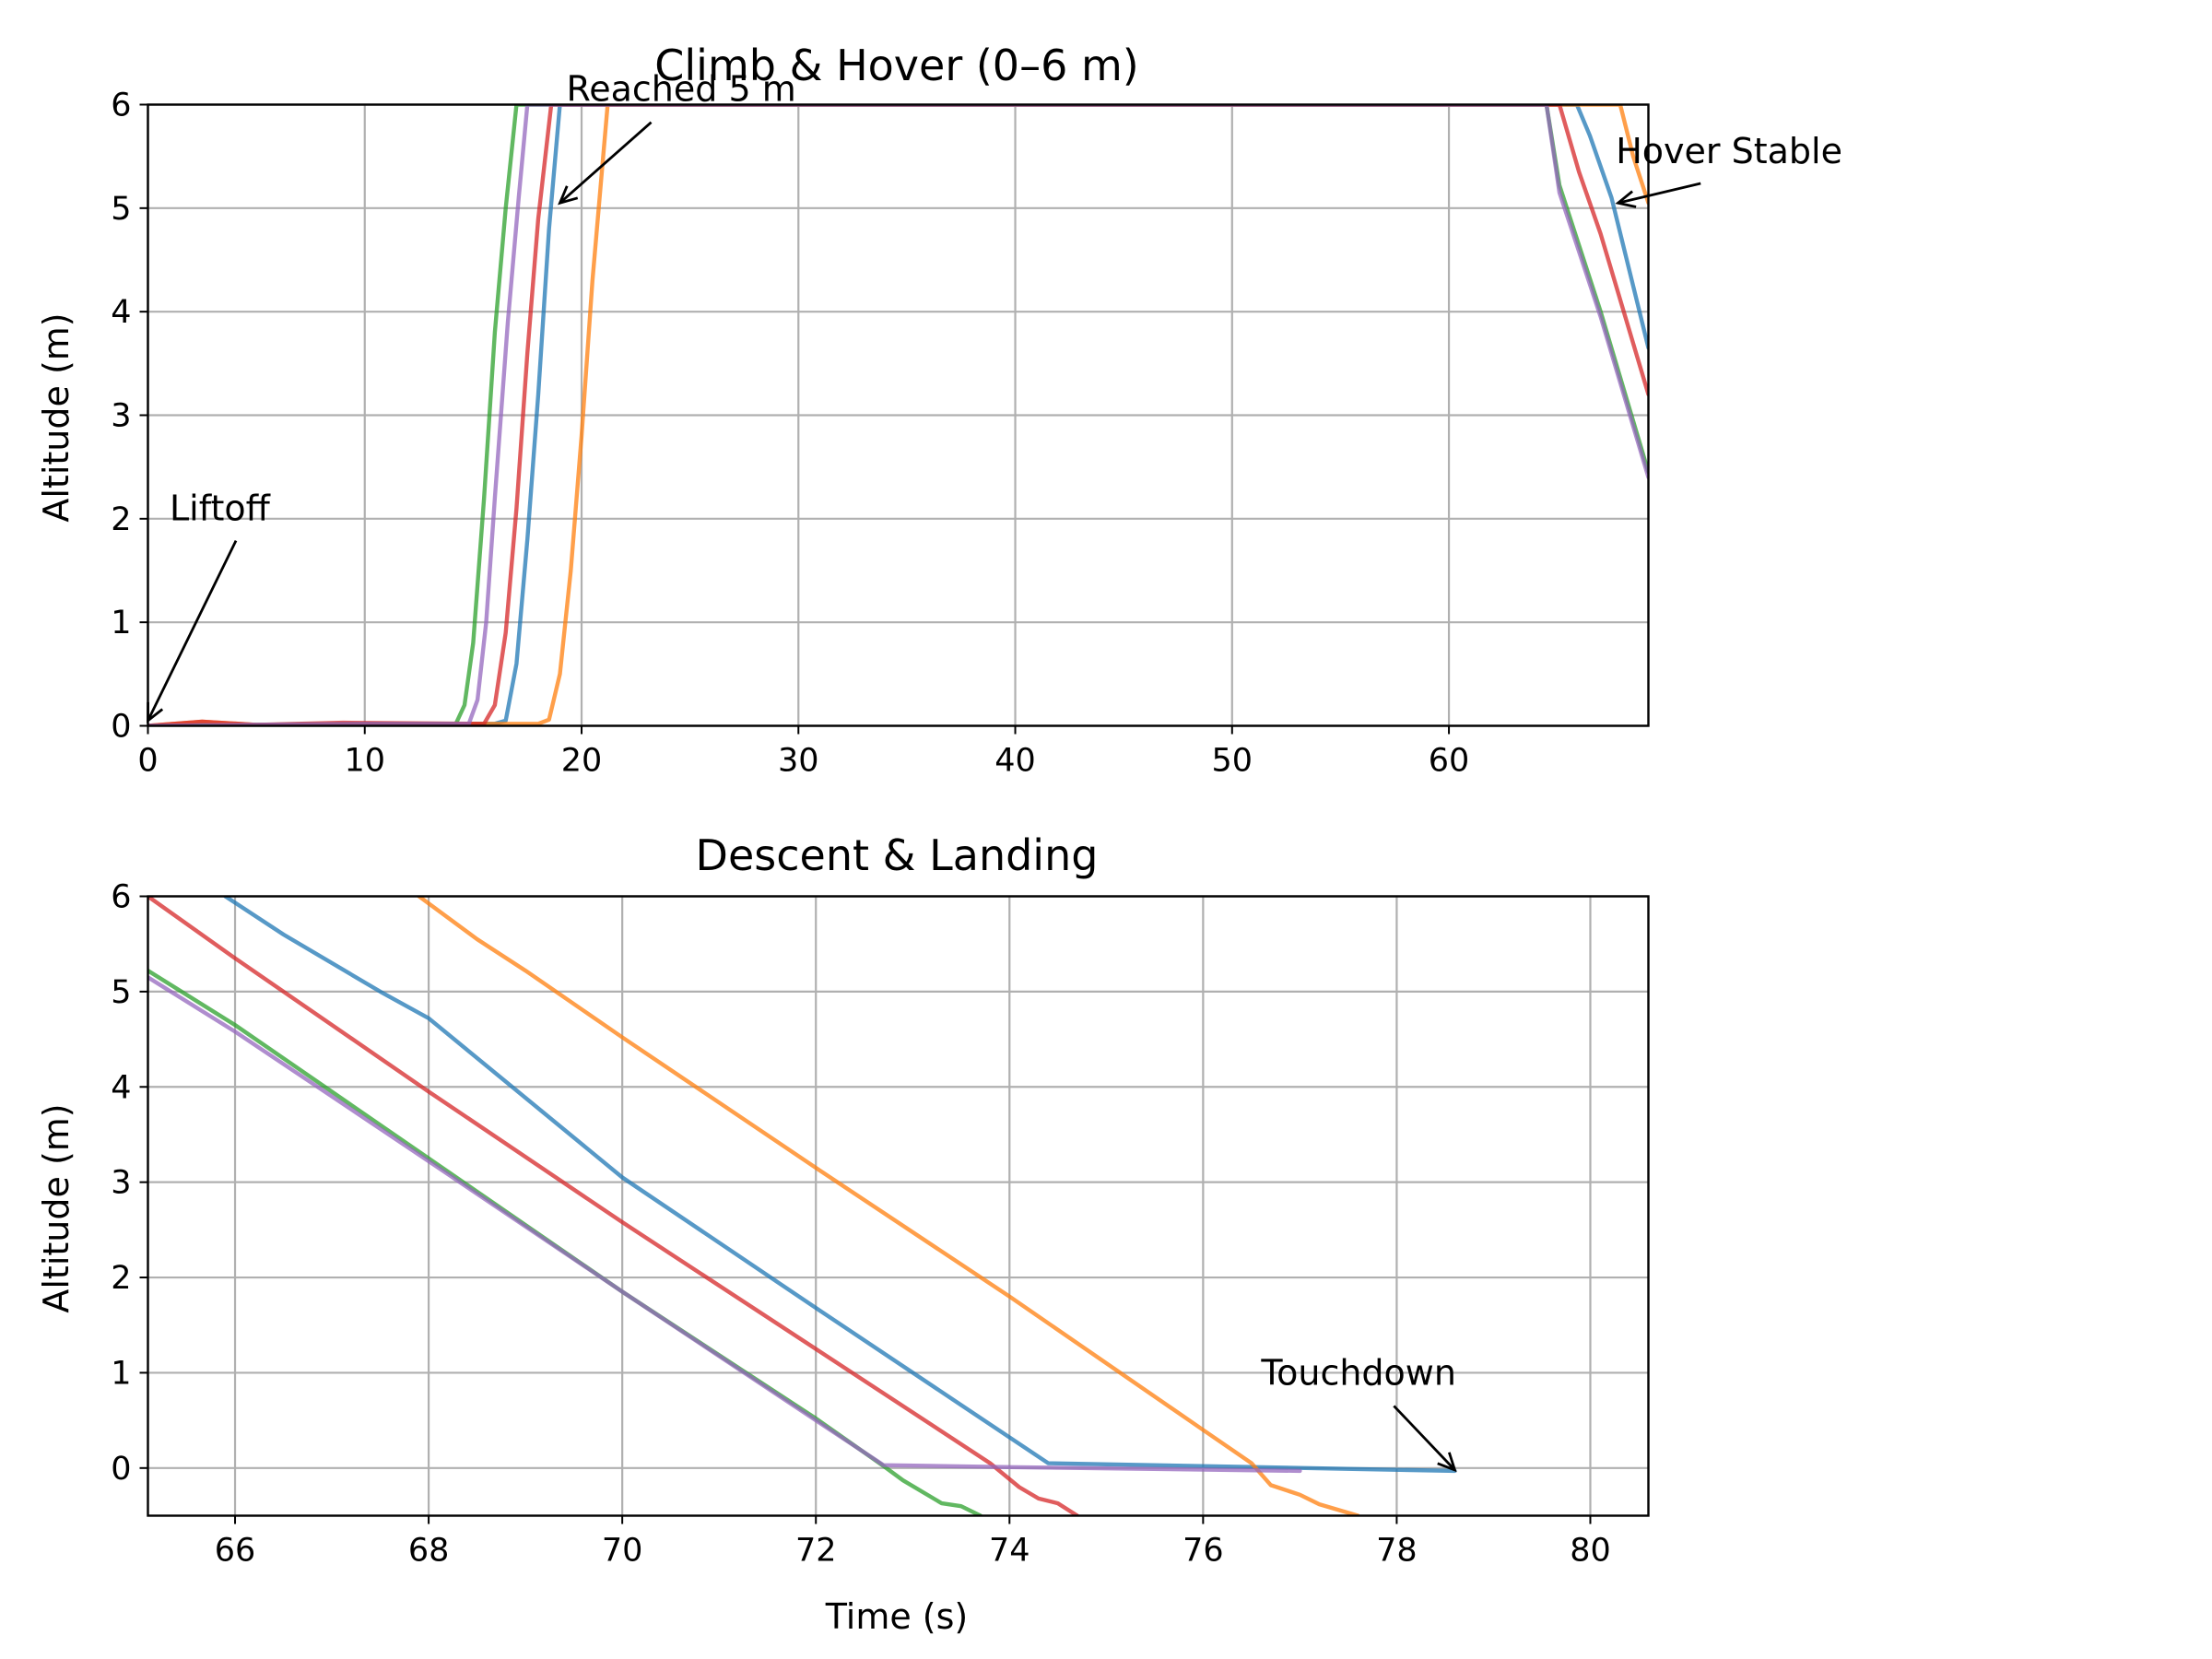 Image resolution: width=2212 pixels, height=1659 pixels. What do you see at coordinates (121, 1469) in the screenshot?
I see `descent-landing-y-tick-label: 0` at bounding box center [121, 1469].